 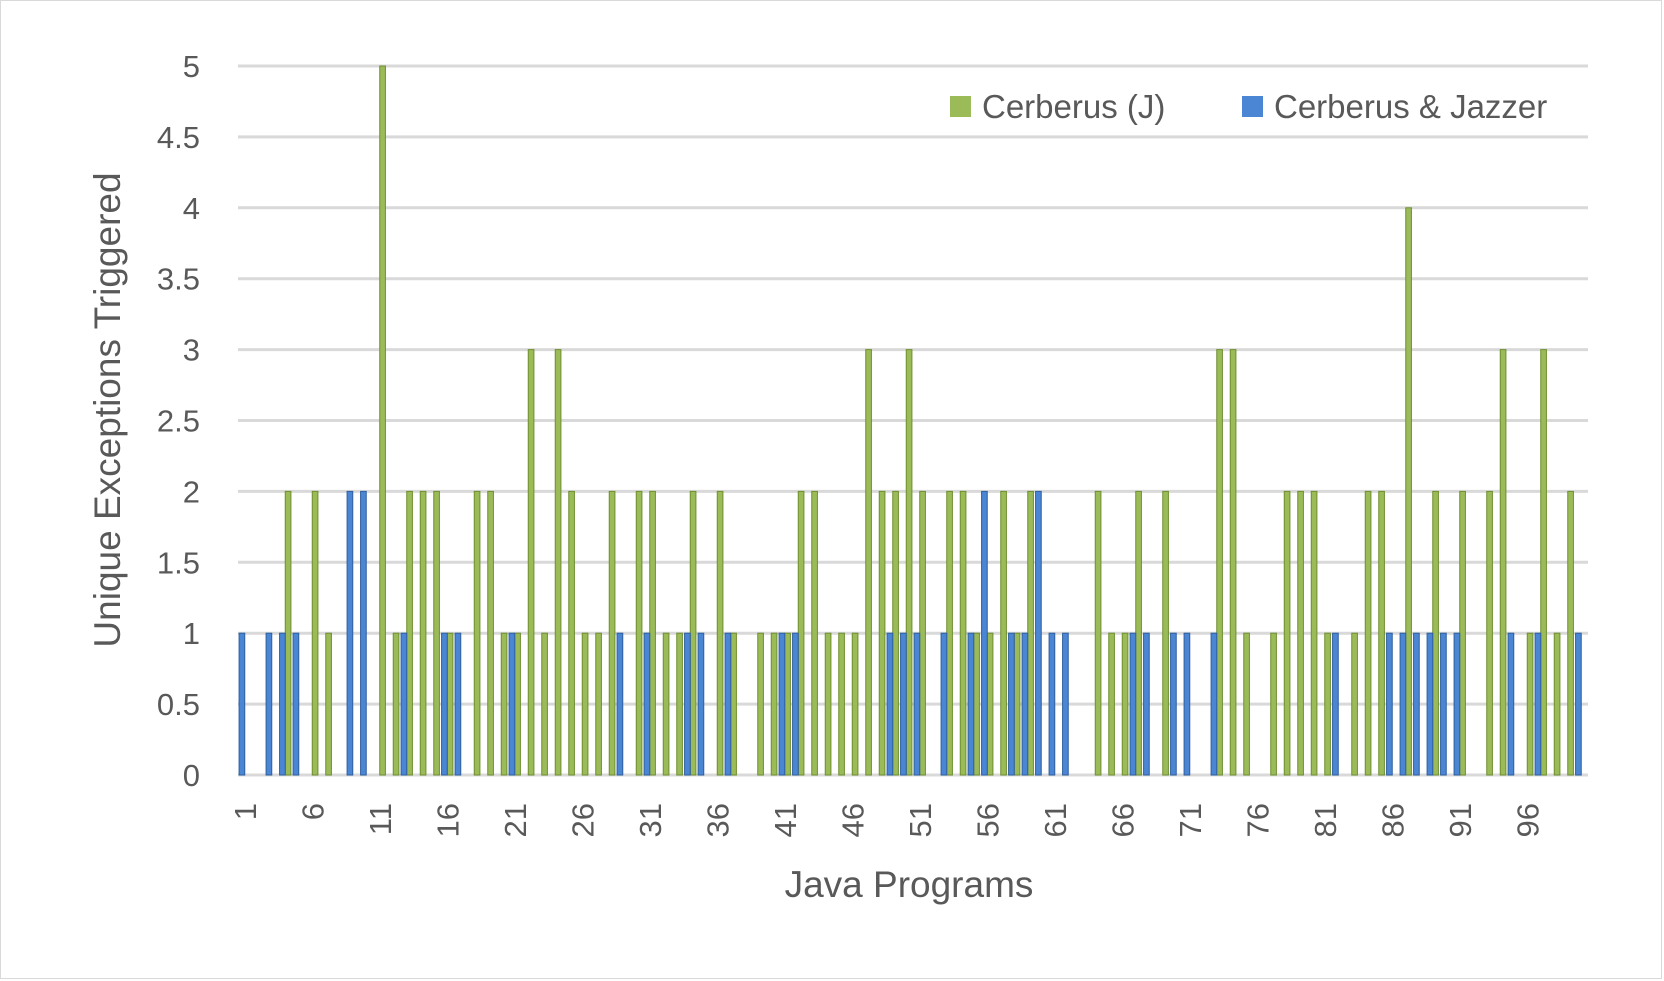 What do you see at coordinates (191, 208) in the screenshot?
I see `y-tick-label: 4` at bounding box center [191, 208].